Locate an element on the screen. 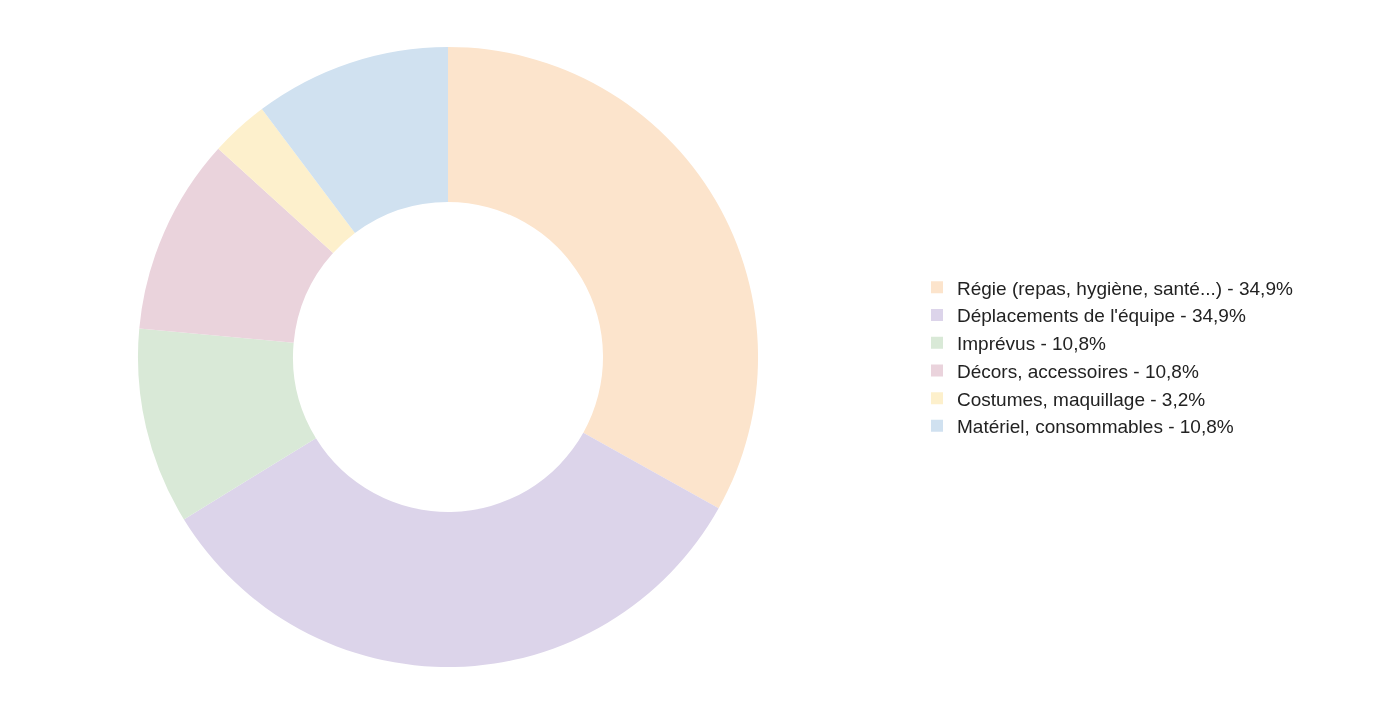 This screenshot has height=714, width=1400. legend-label: Régie (repas, hygiène, santé...) - 34,9% is located at coordinates (1125, 288).